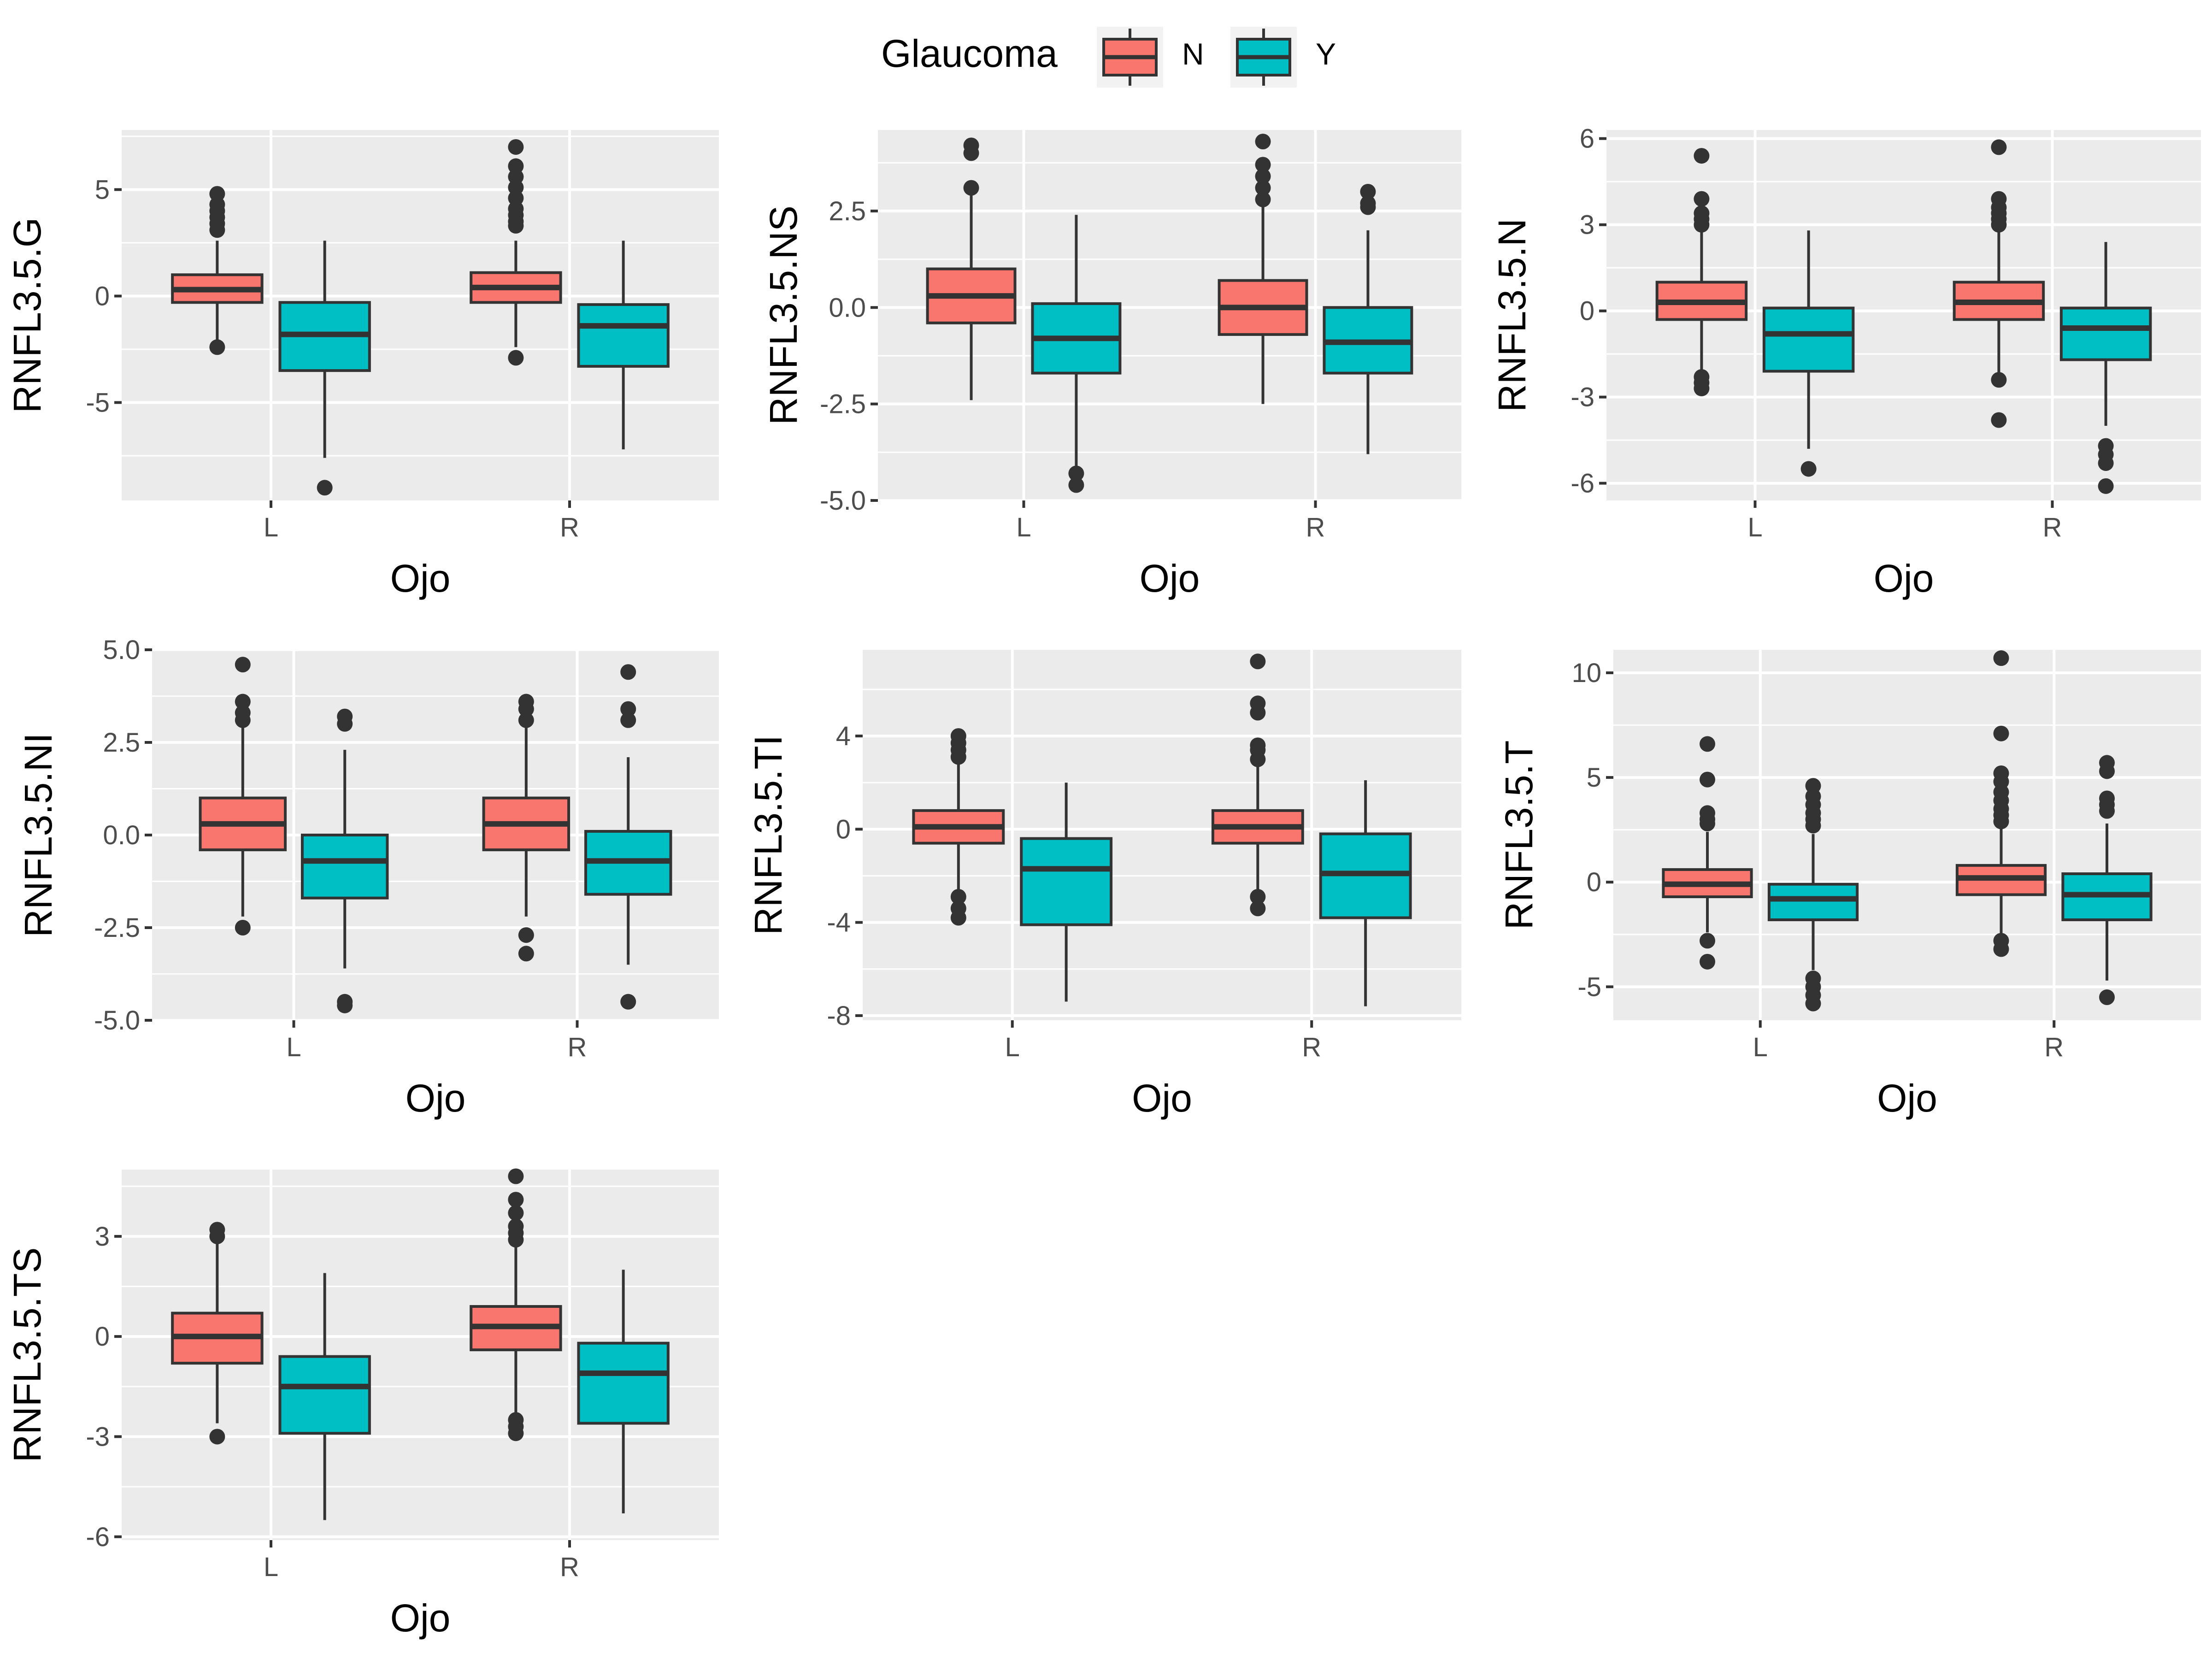 The height and width of the screenshot is (1659, 2212). I want to click on legend-item-y: Y, so click(1283, 57).